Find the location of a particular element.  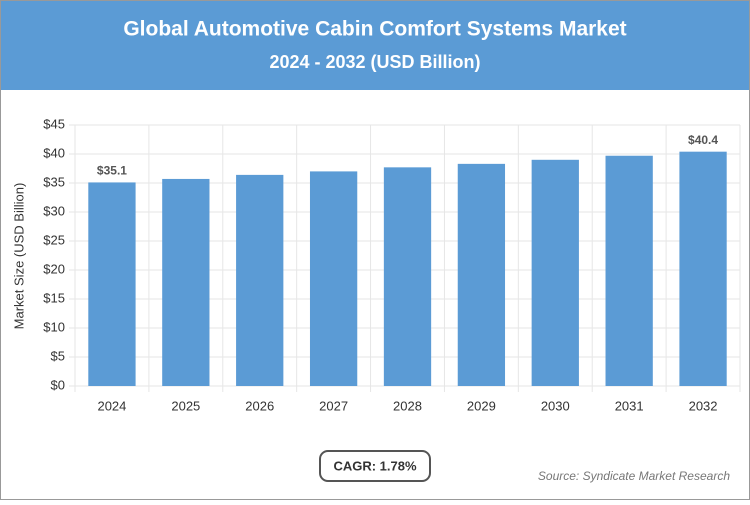

y-tick-label: $15 is located at coordinates (54, 297).